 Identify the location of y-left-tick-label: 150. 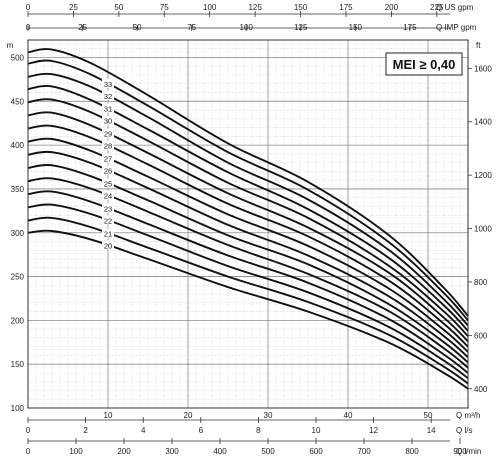
(18, 364).